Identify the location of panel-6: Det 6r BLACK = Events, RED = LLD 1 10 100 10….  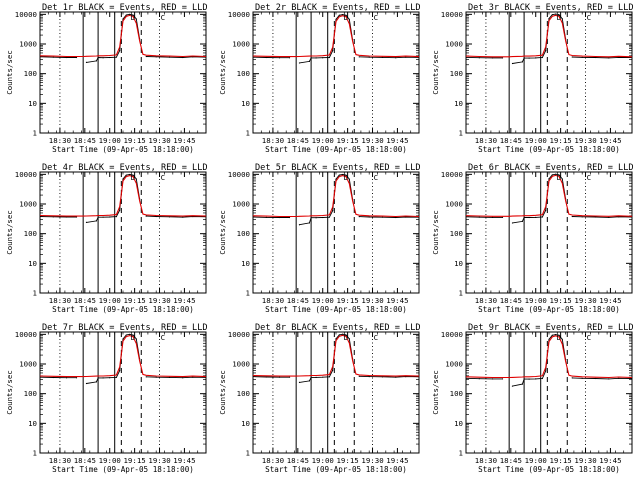
(532, 238).